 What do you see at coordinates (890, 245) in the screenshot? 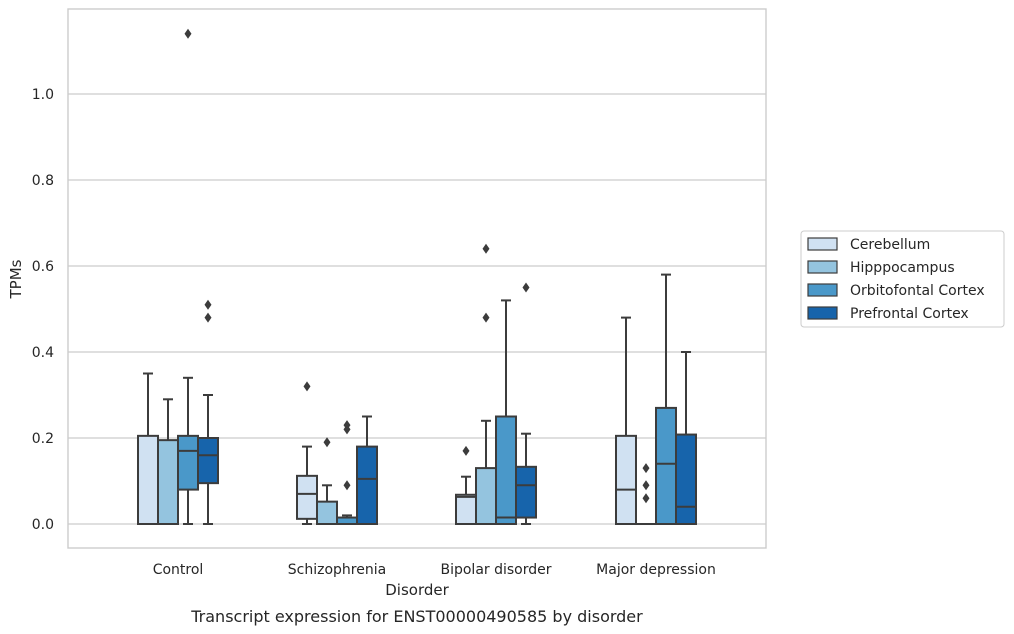
I see `legend-label: Cerebellum` at bounding box center [890, 245].